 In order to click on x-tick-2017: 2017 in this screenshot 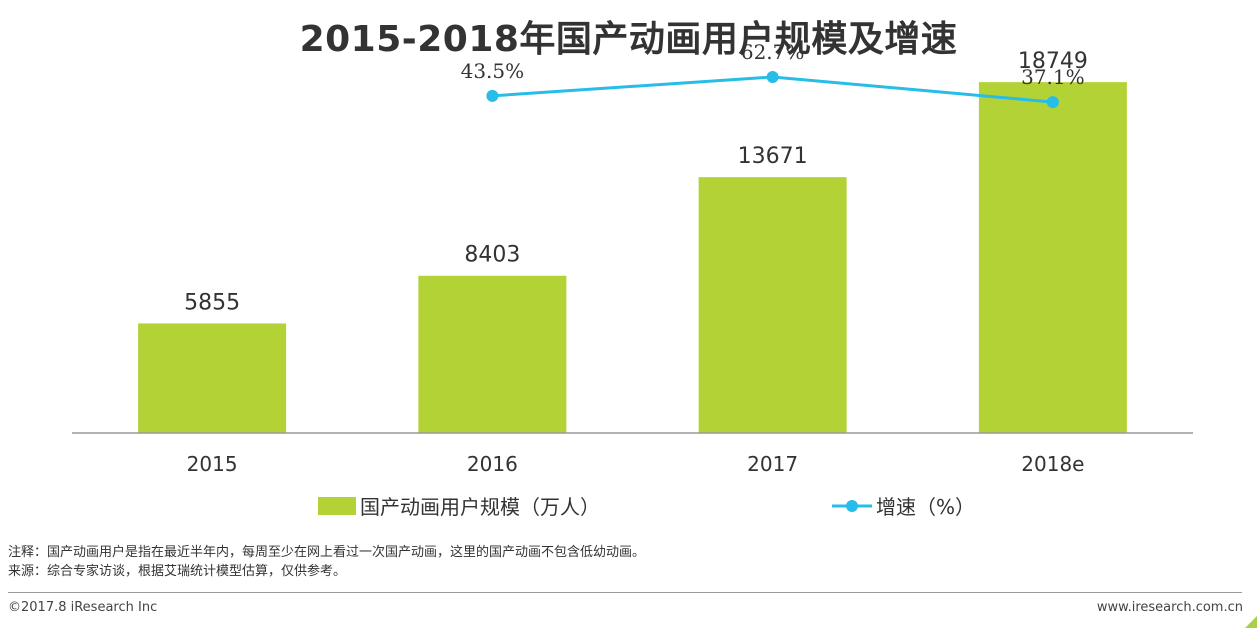, I will do `click(772, 464)`.